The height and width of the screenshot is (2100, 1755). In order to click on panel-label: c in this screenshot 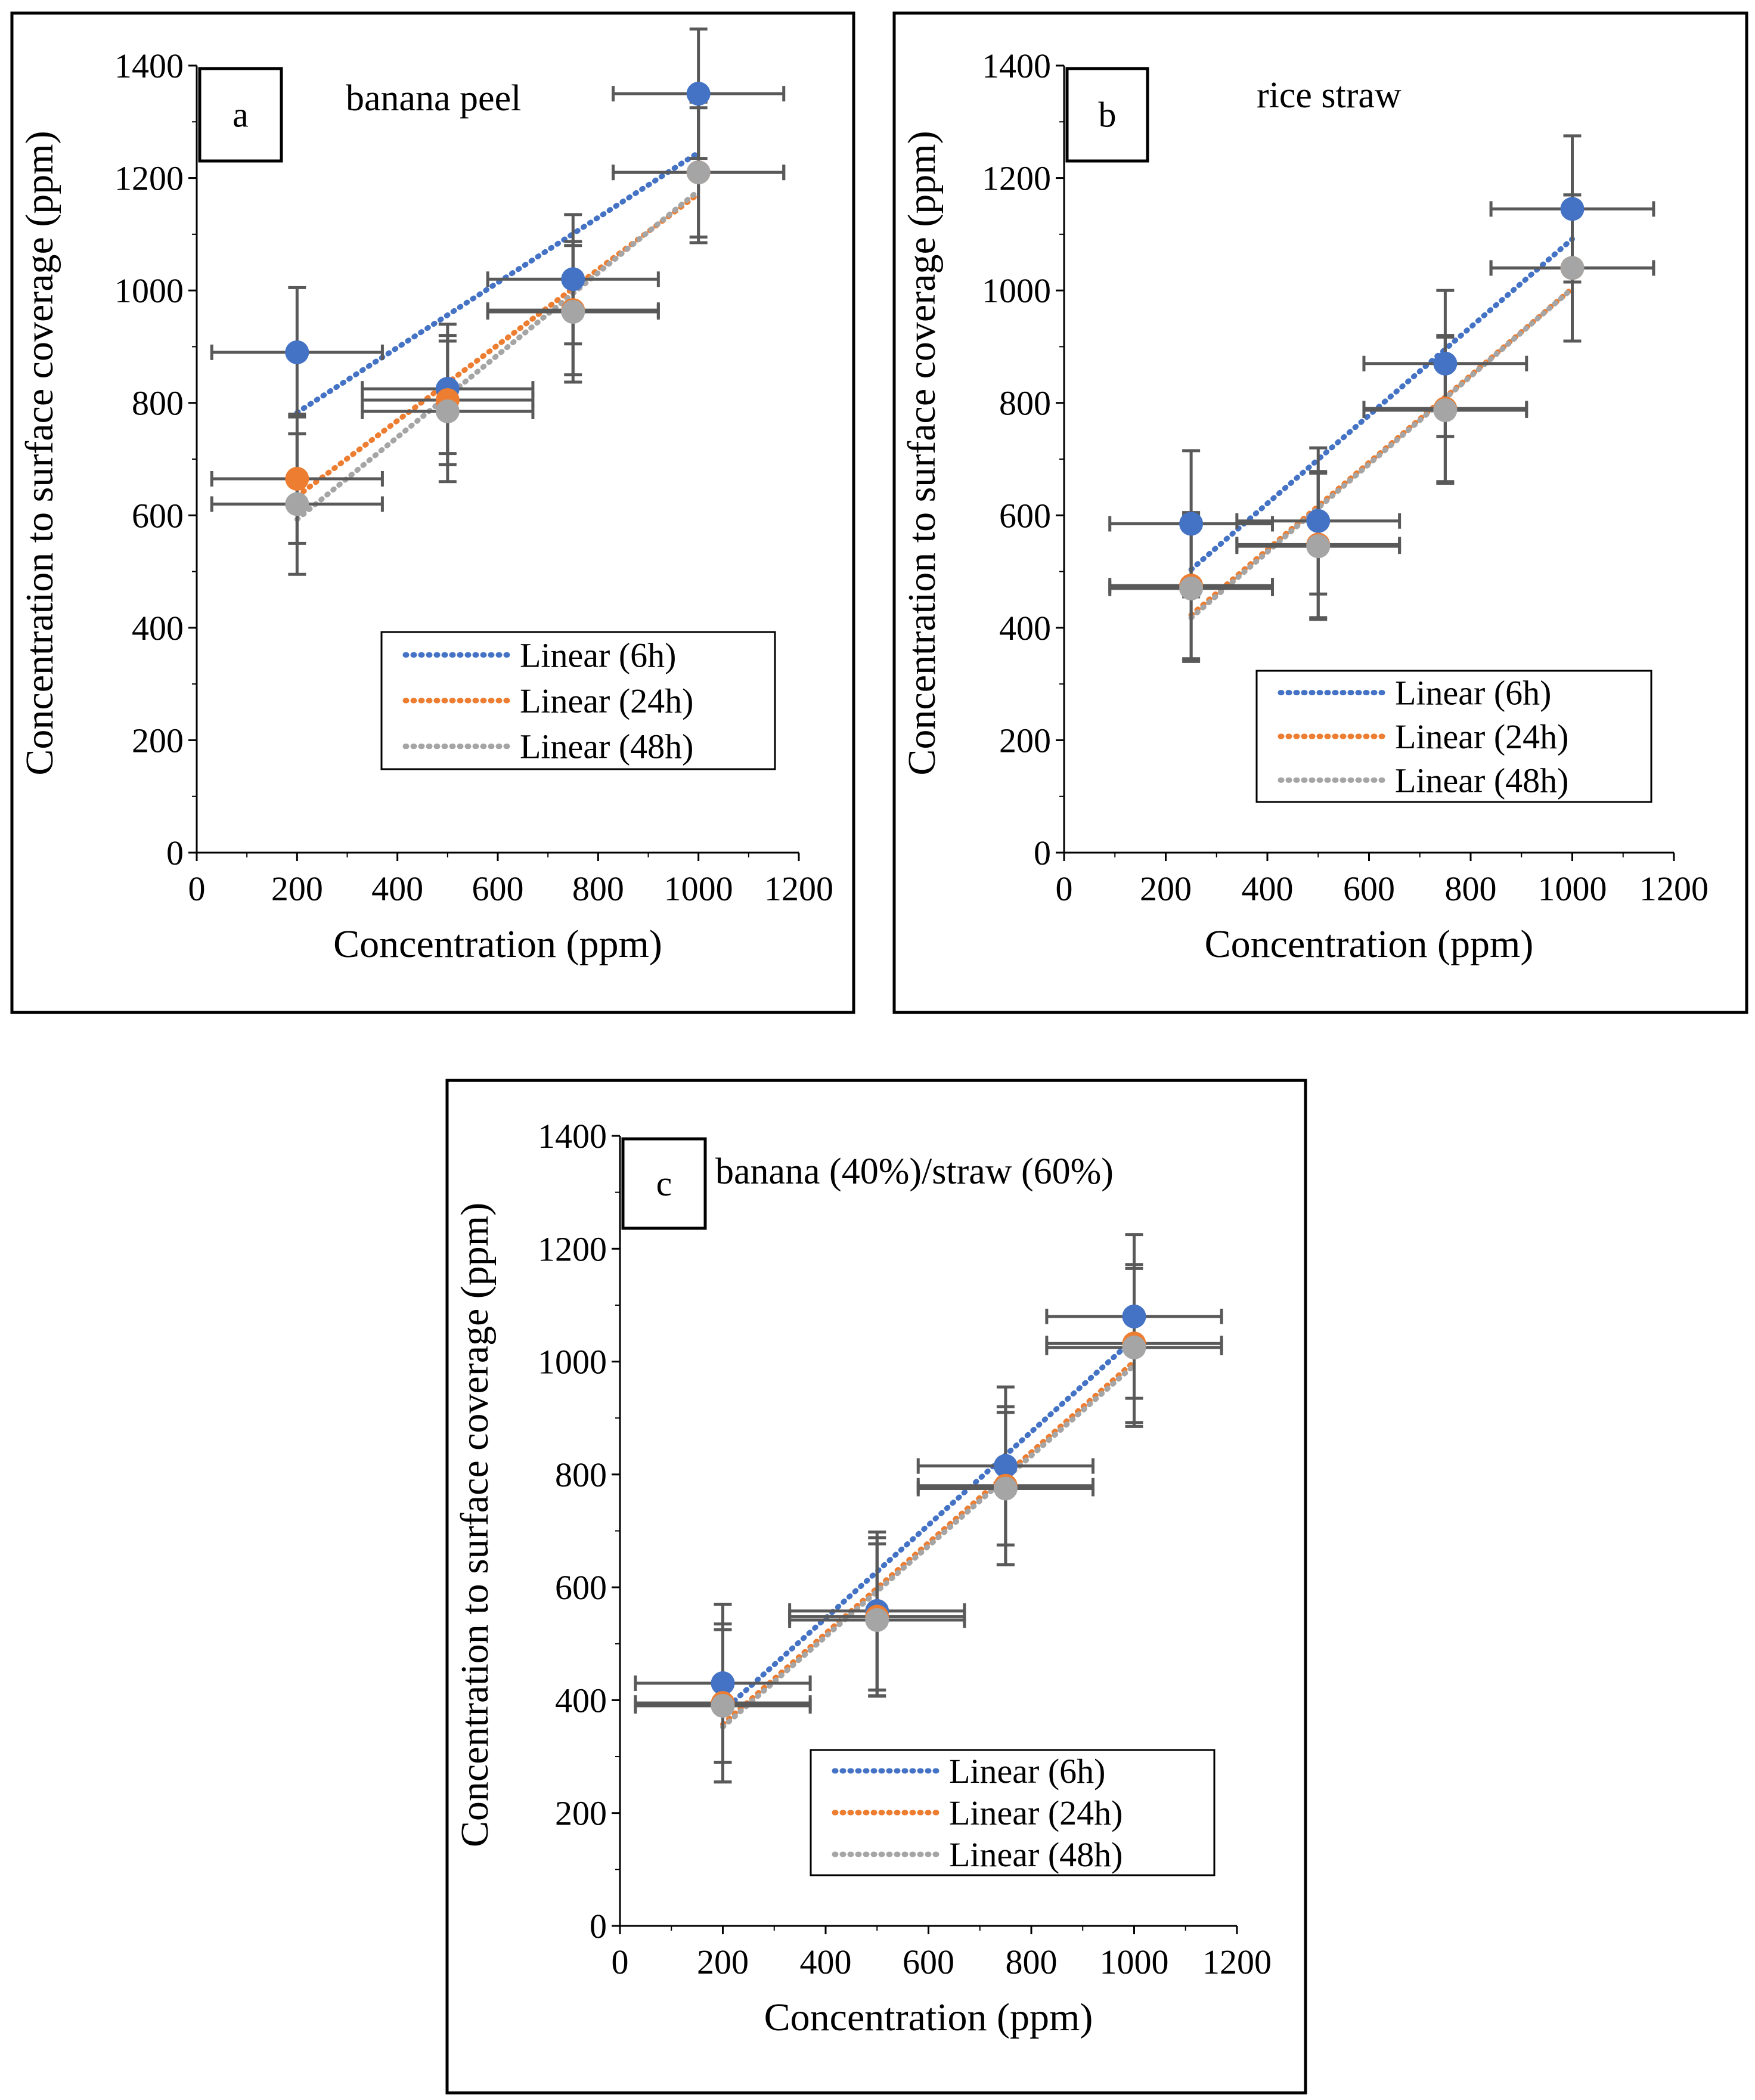, I will do `click(664, 1183)`.